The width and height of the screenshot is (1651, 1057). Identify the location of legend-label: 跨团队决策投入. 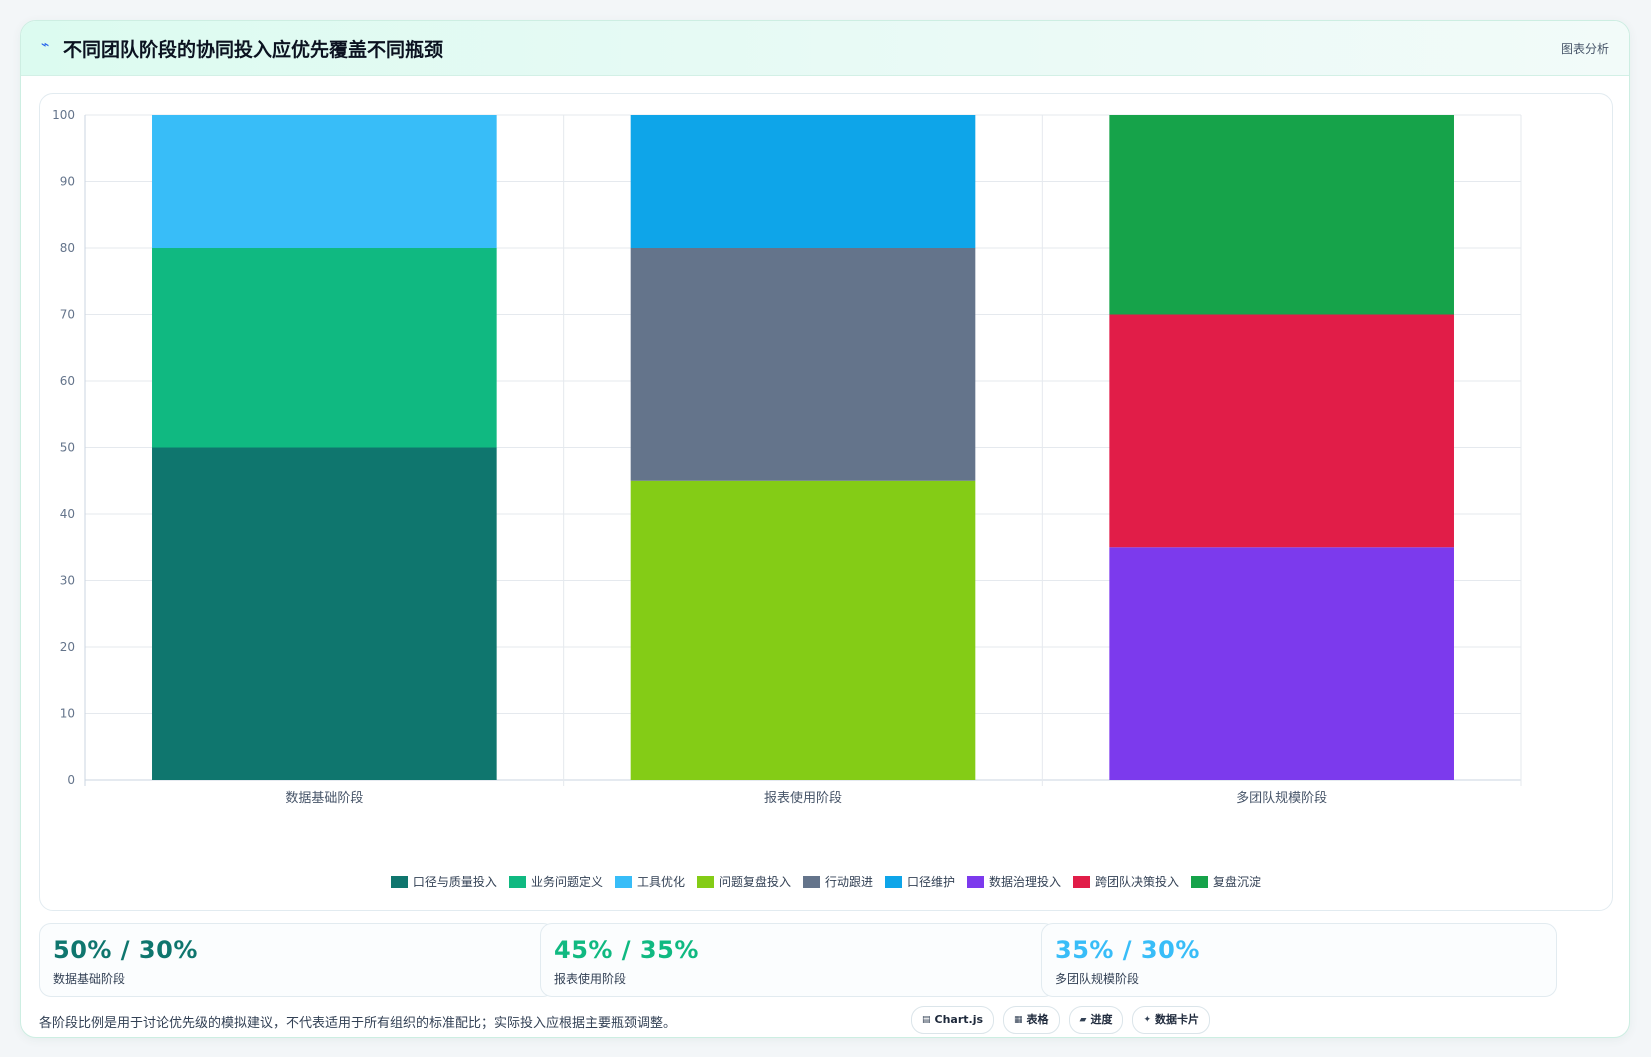
(1137, 882).